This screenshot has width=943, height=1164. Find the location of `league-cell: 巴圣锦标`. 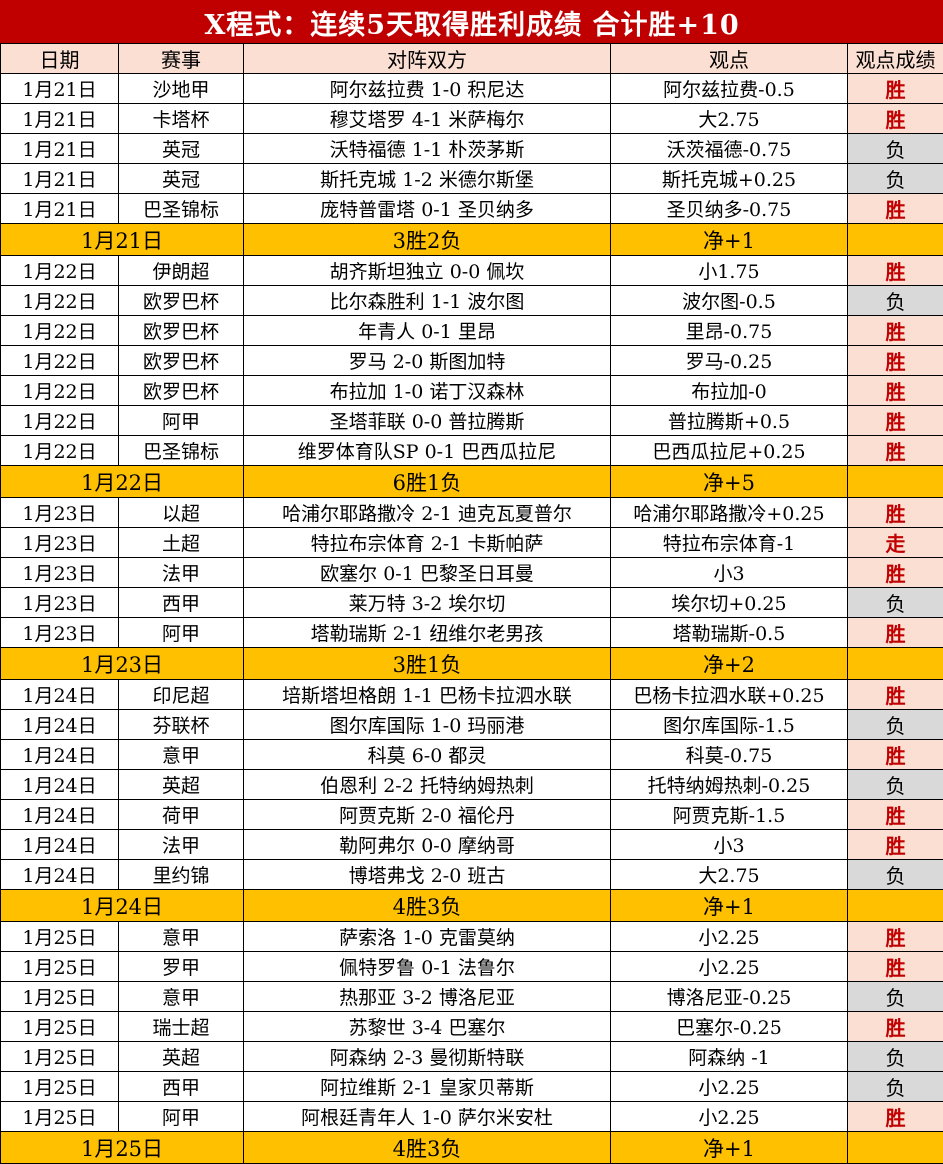

league-cell: 巴圣锦标 is located at coordinates (181, 209).